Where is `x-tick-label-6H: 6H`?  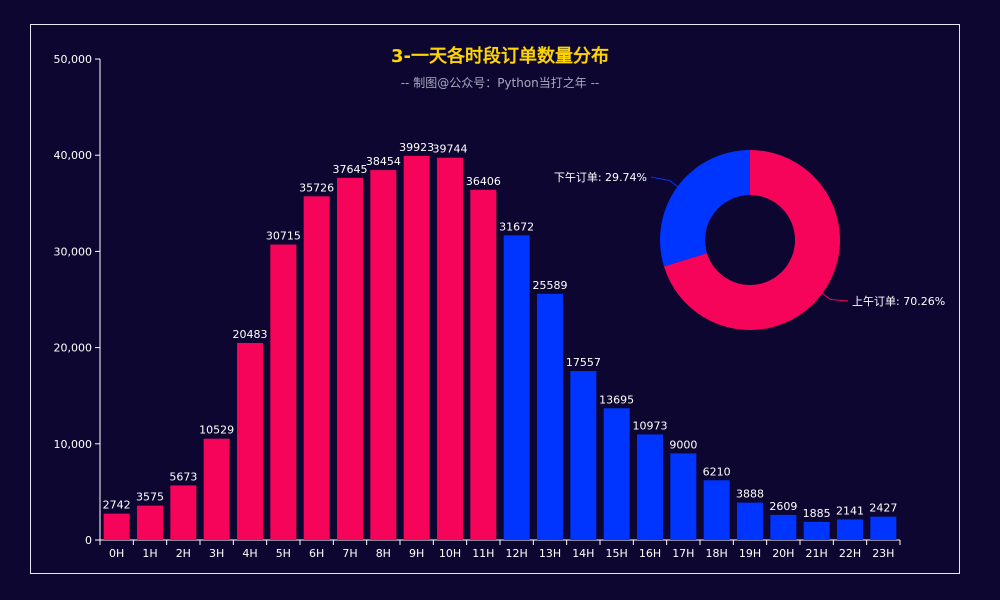 x-tick-label-6H: 6H is located at coordinates (316, 553).